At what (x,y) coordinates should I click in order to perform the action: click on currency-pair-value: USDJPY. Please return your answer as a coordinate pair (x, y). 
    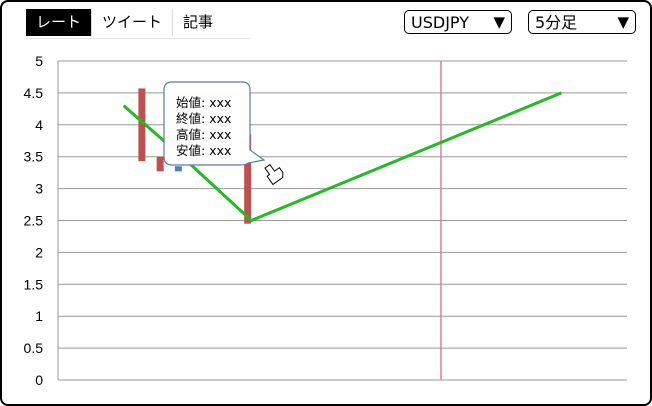
    Looking at the image, I should click on (440, 22).